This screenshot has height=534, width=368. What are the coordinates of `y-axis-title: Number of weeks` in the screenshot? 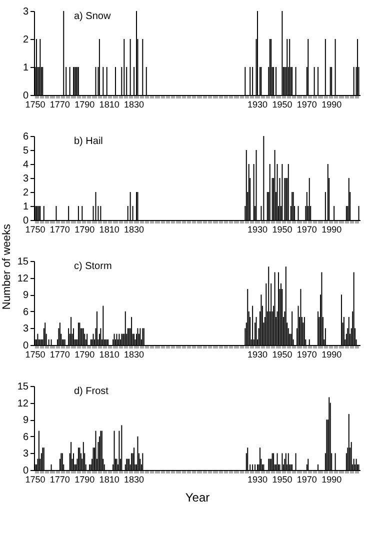 It's located at (7, 267).